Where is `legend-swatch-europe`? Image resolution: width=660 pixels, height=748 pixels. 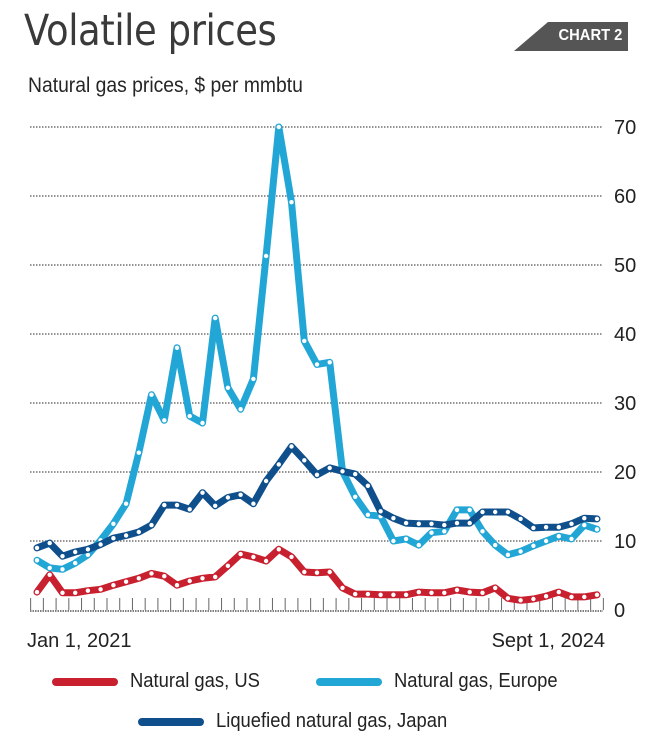 legend-swatch-europe is located at coordinates (349, 681).